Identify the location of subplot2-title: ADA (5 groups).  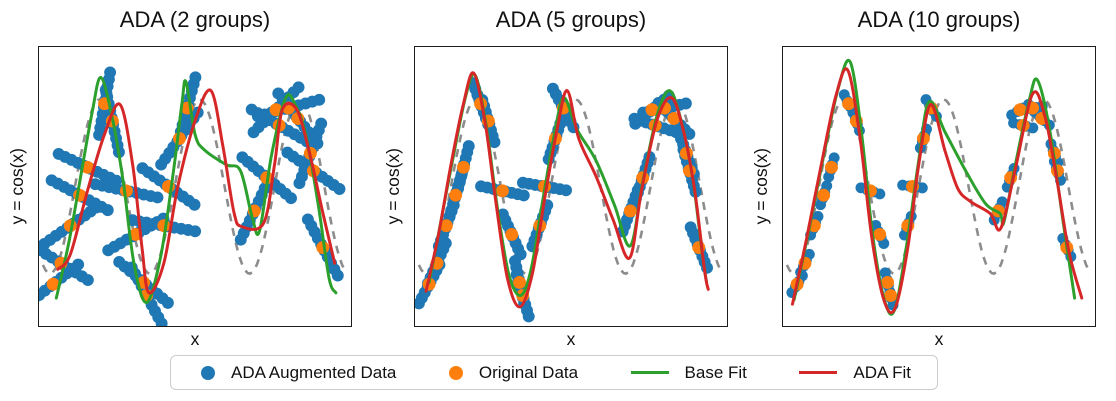
(571, 19).